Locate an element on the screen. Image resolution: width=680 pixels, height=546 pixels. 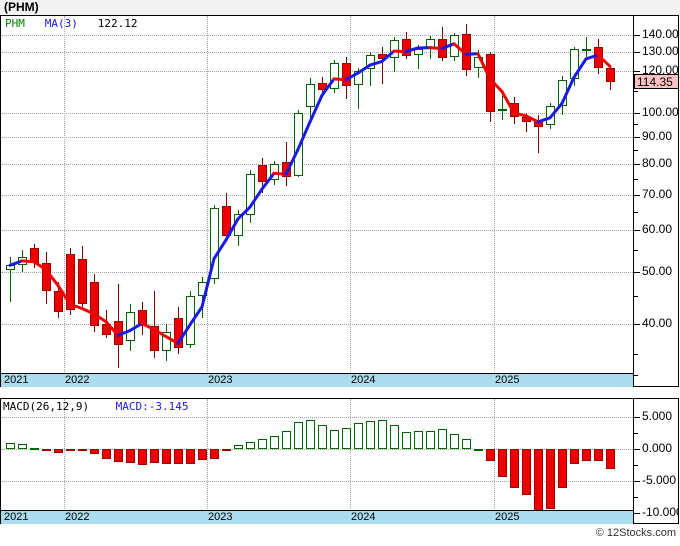
macd-axis: 5.000 0.000 -5.000 -10.000 is located at coordinates (656, 461).